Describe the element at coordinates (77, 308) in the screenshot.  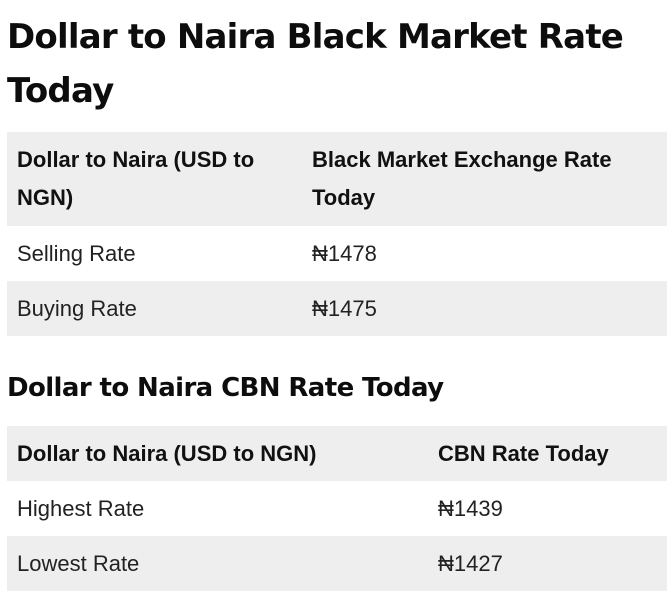
I see `rate-label: Buying Rate` at that location.